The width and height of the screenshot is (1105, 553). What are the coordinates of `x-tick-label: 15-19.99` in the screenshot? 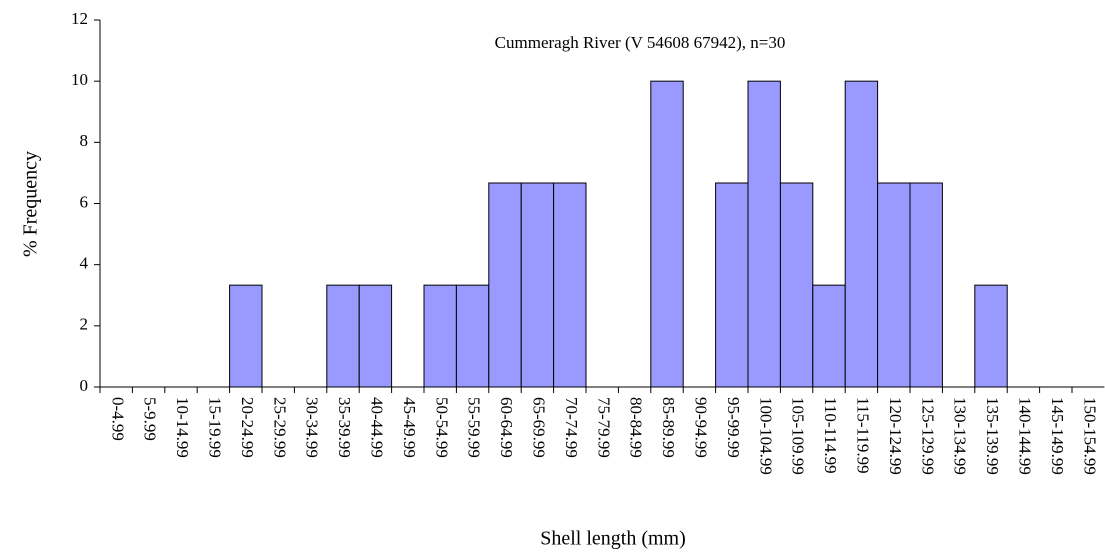 It's located at (214, 427).